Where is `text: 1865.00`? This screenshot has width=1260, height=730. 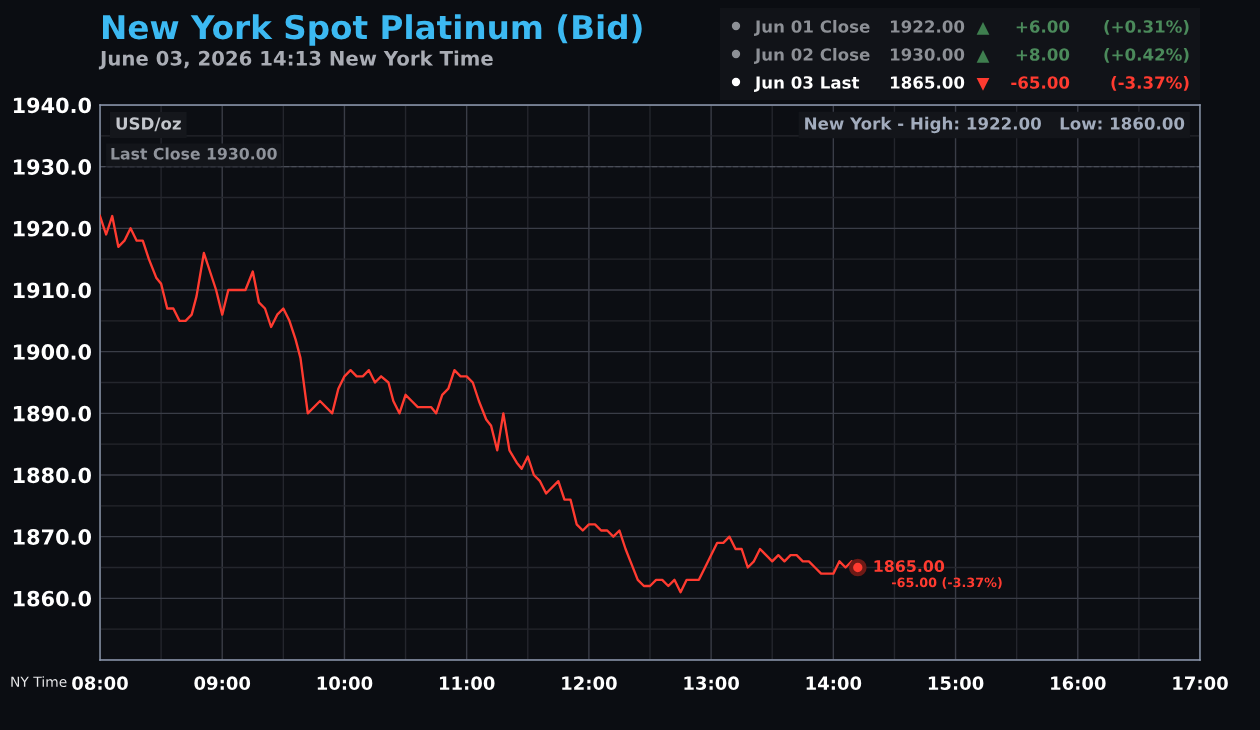 text: 1865.00 is located at coordinates (927, 82).